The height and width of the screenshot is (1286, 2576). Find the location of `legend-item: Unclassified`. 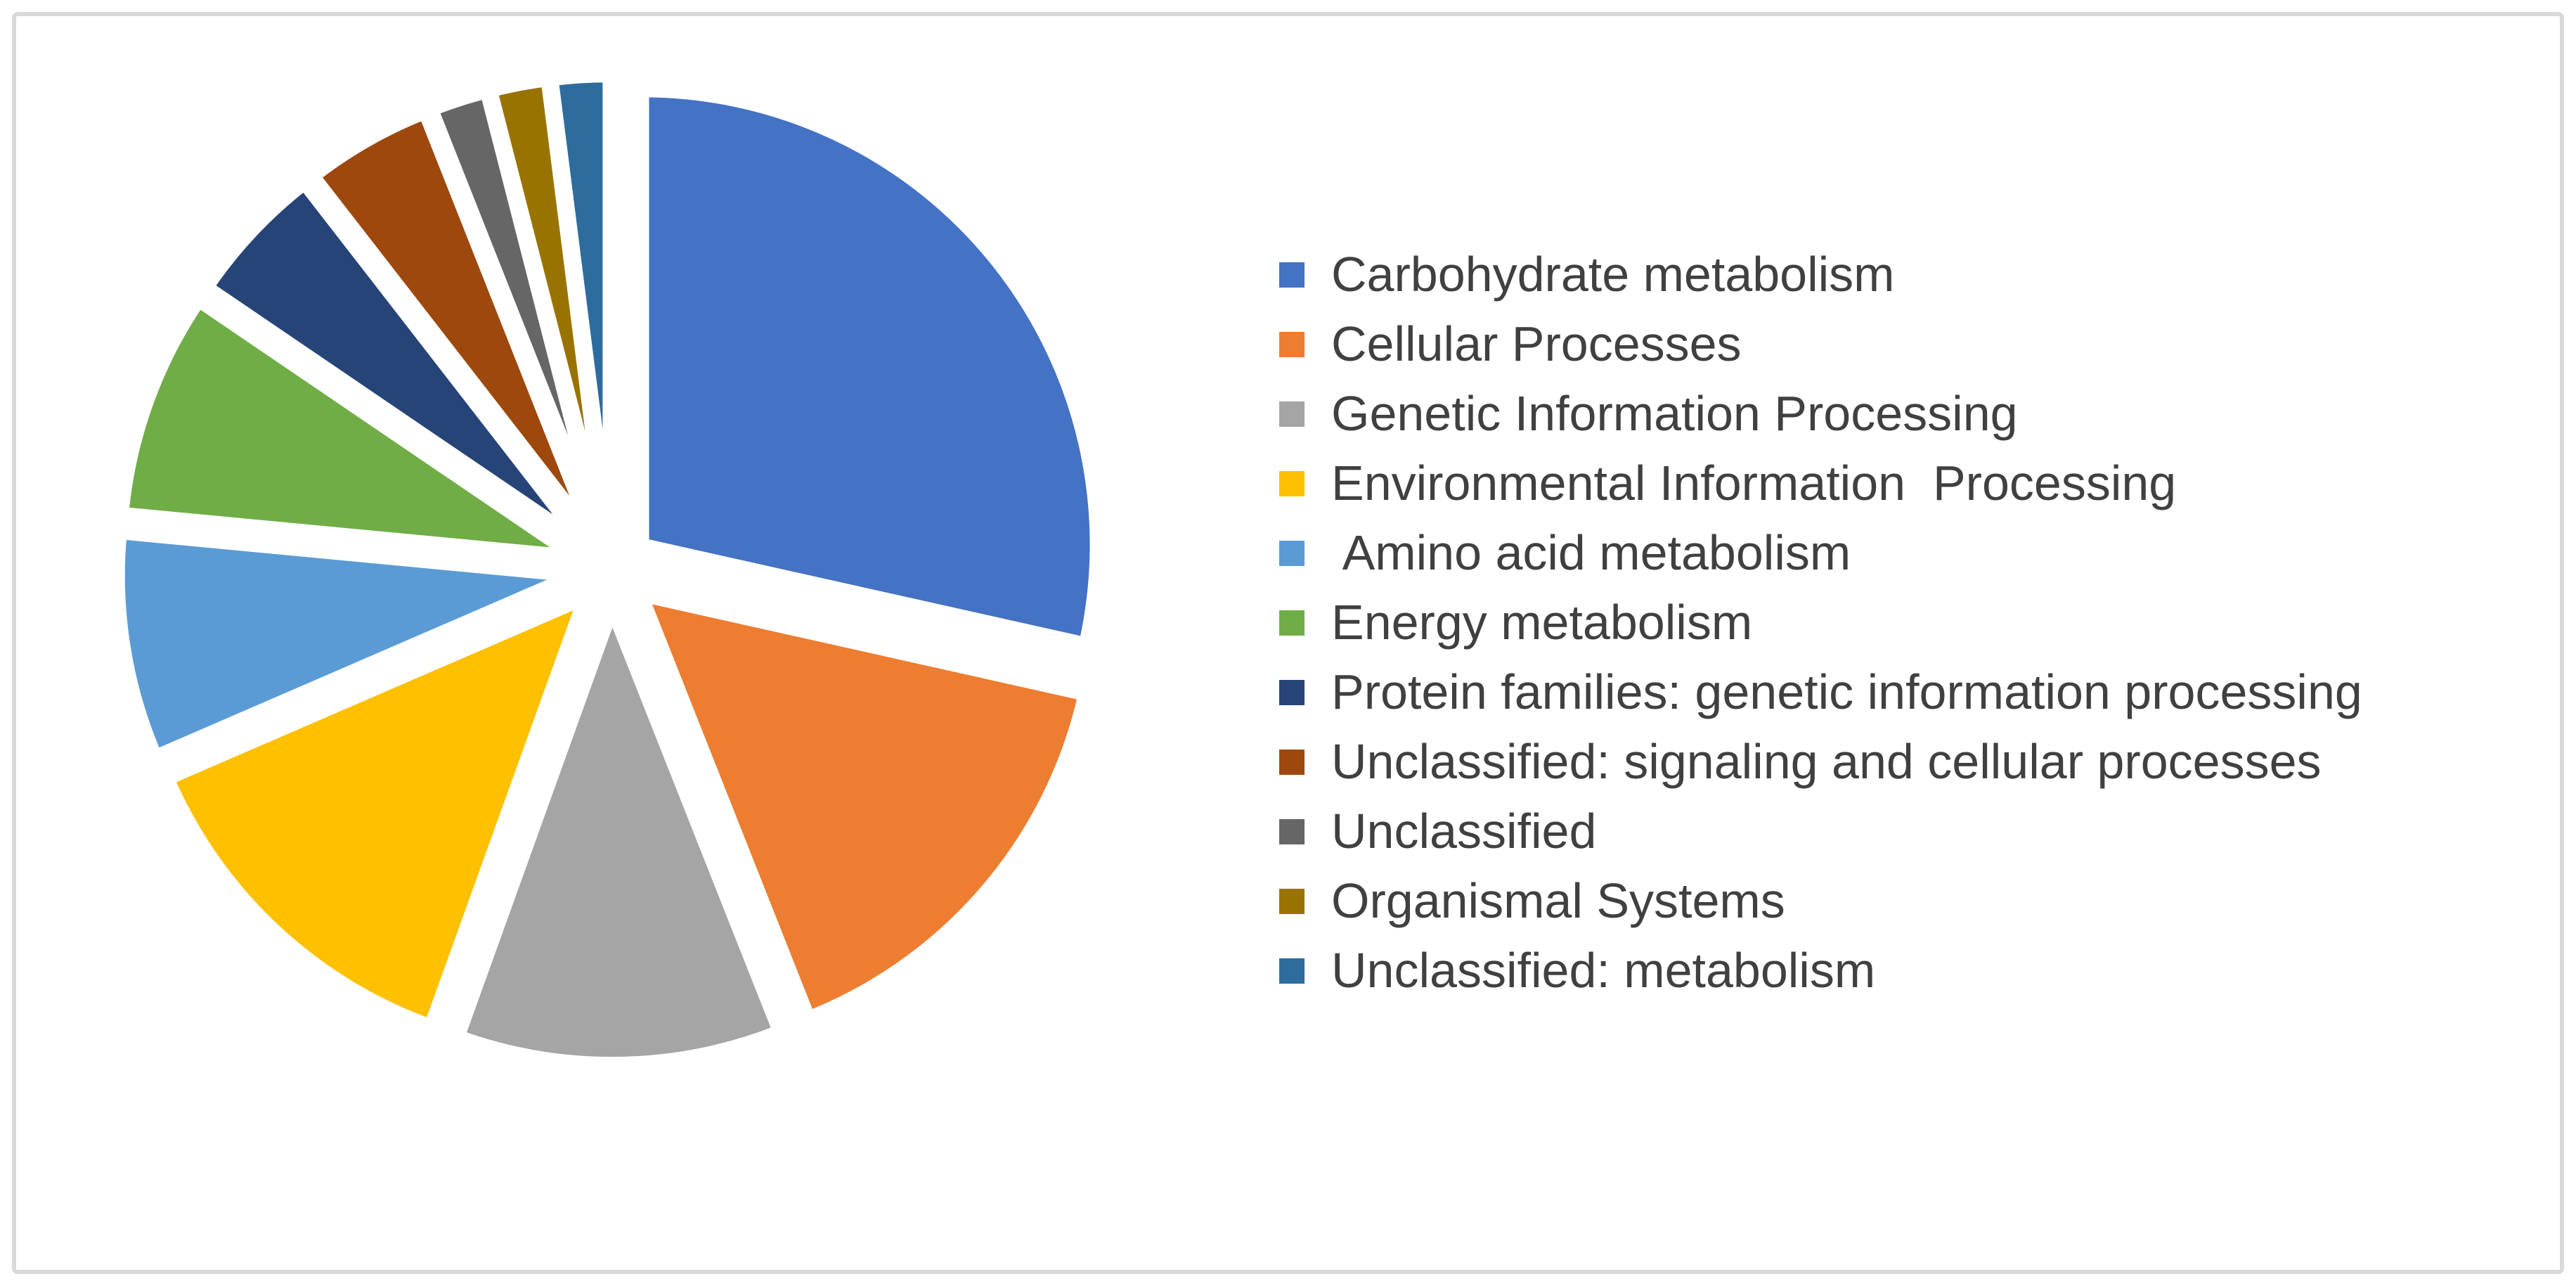

legend-item: Unclassified is located at coordinates (1821, 831).